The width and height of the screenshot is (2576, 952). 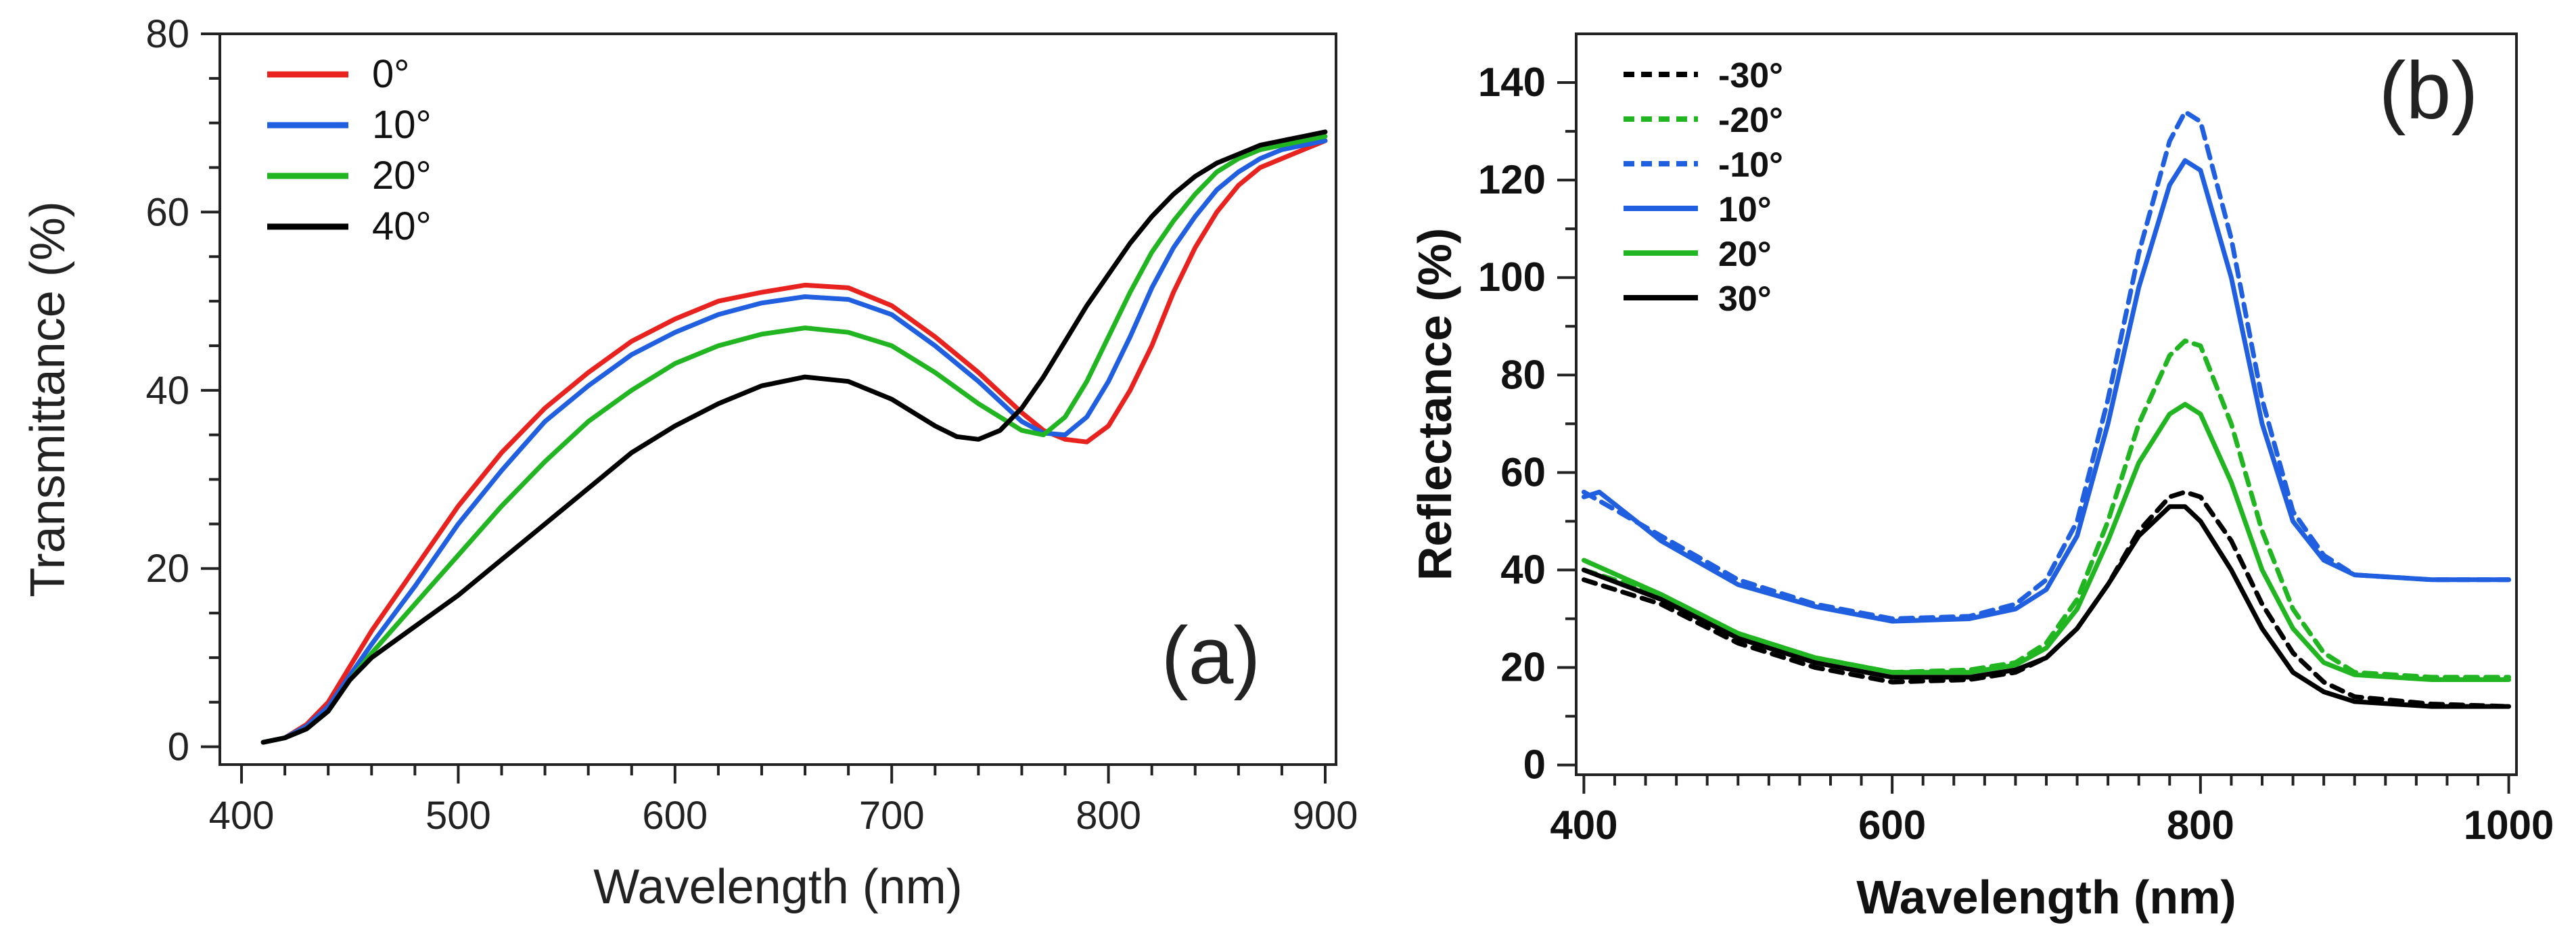 I want to click on y-tick-label: 100, so click(x=1512, y=277).